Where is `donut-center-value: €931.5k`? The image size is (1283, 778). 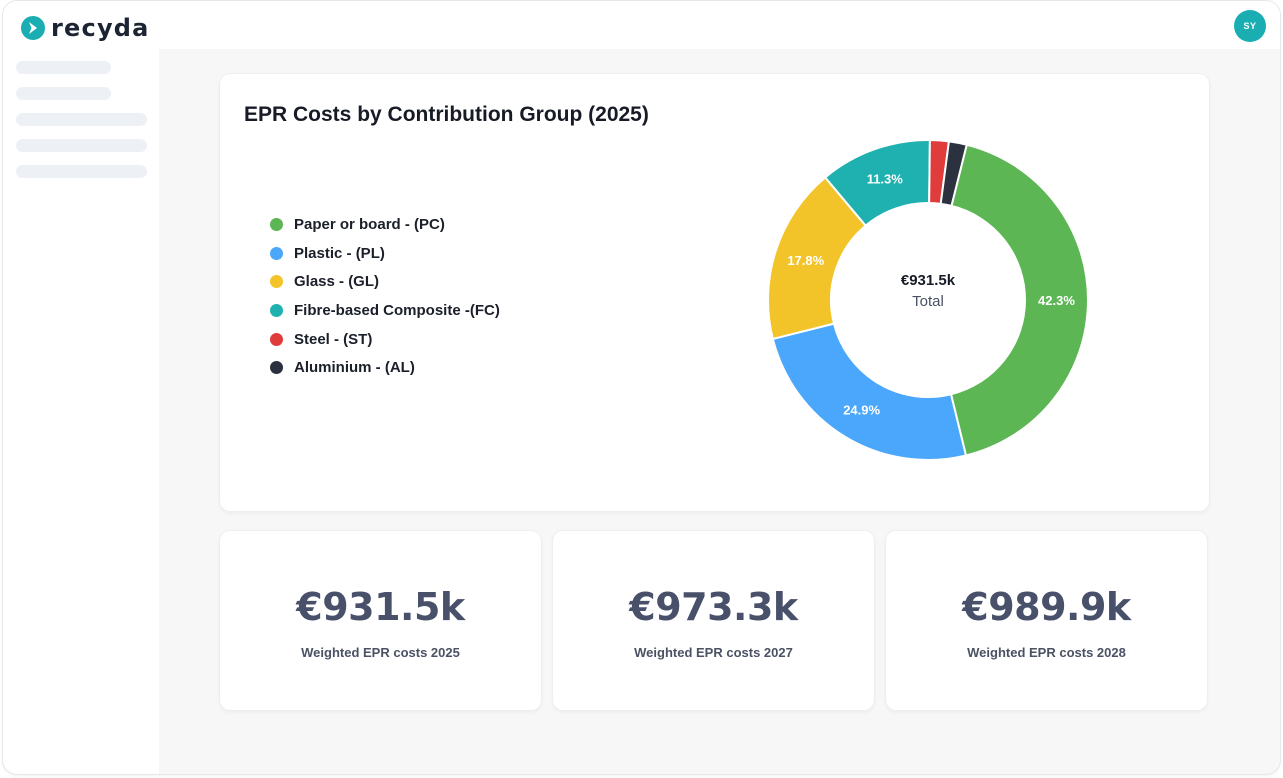 donut-center-value: €931.5k is located at coordinates (928, 280).